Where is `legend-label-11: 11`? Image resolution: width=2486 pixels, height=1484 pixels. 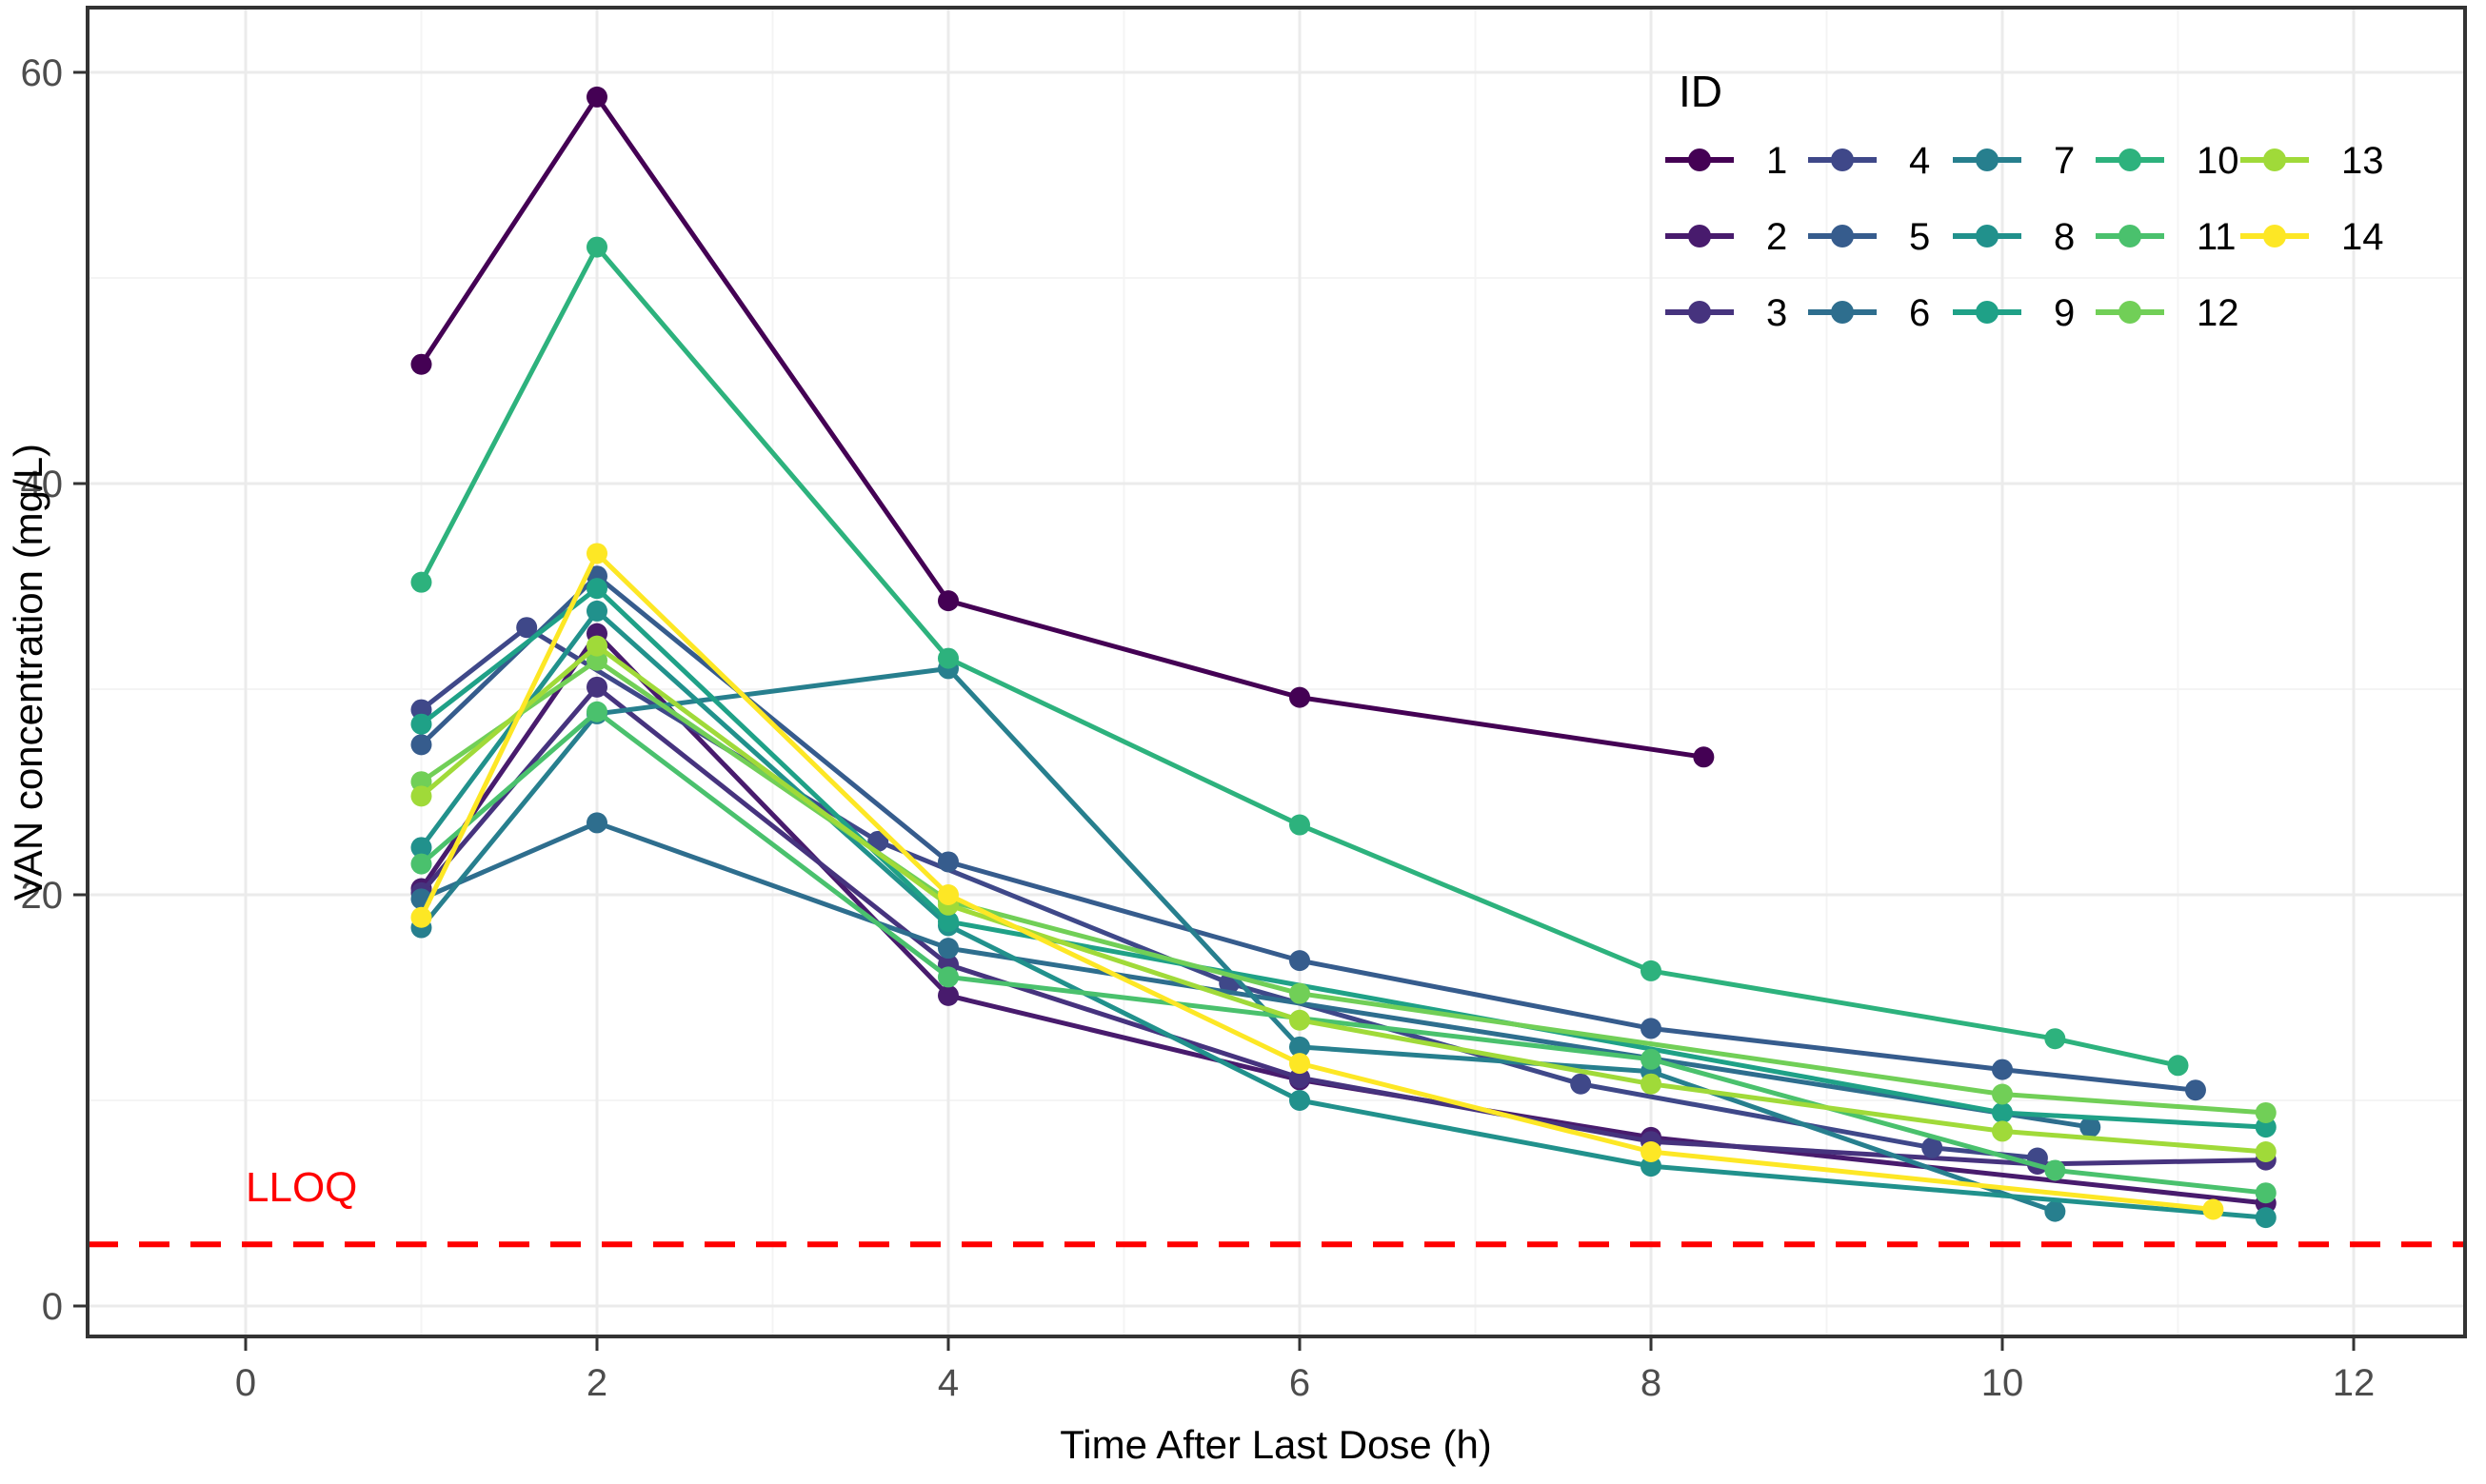
legend-label-11: 11 is located at coordinates (2217, 237).